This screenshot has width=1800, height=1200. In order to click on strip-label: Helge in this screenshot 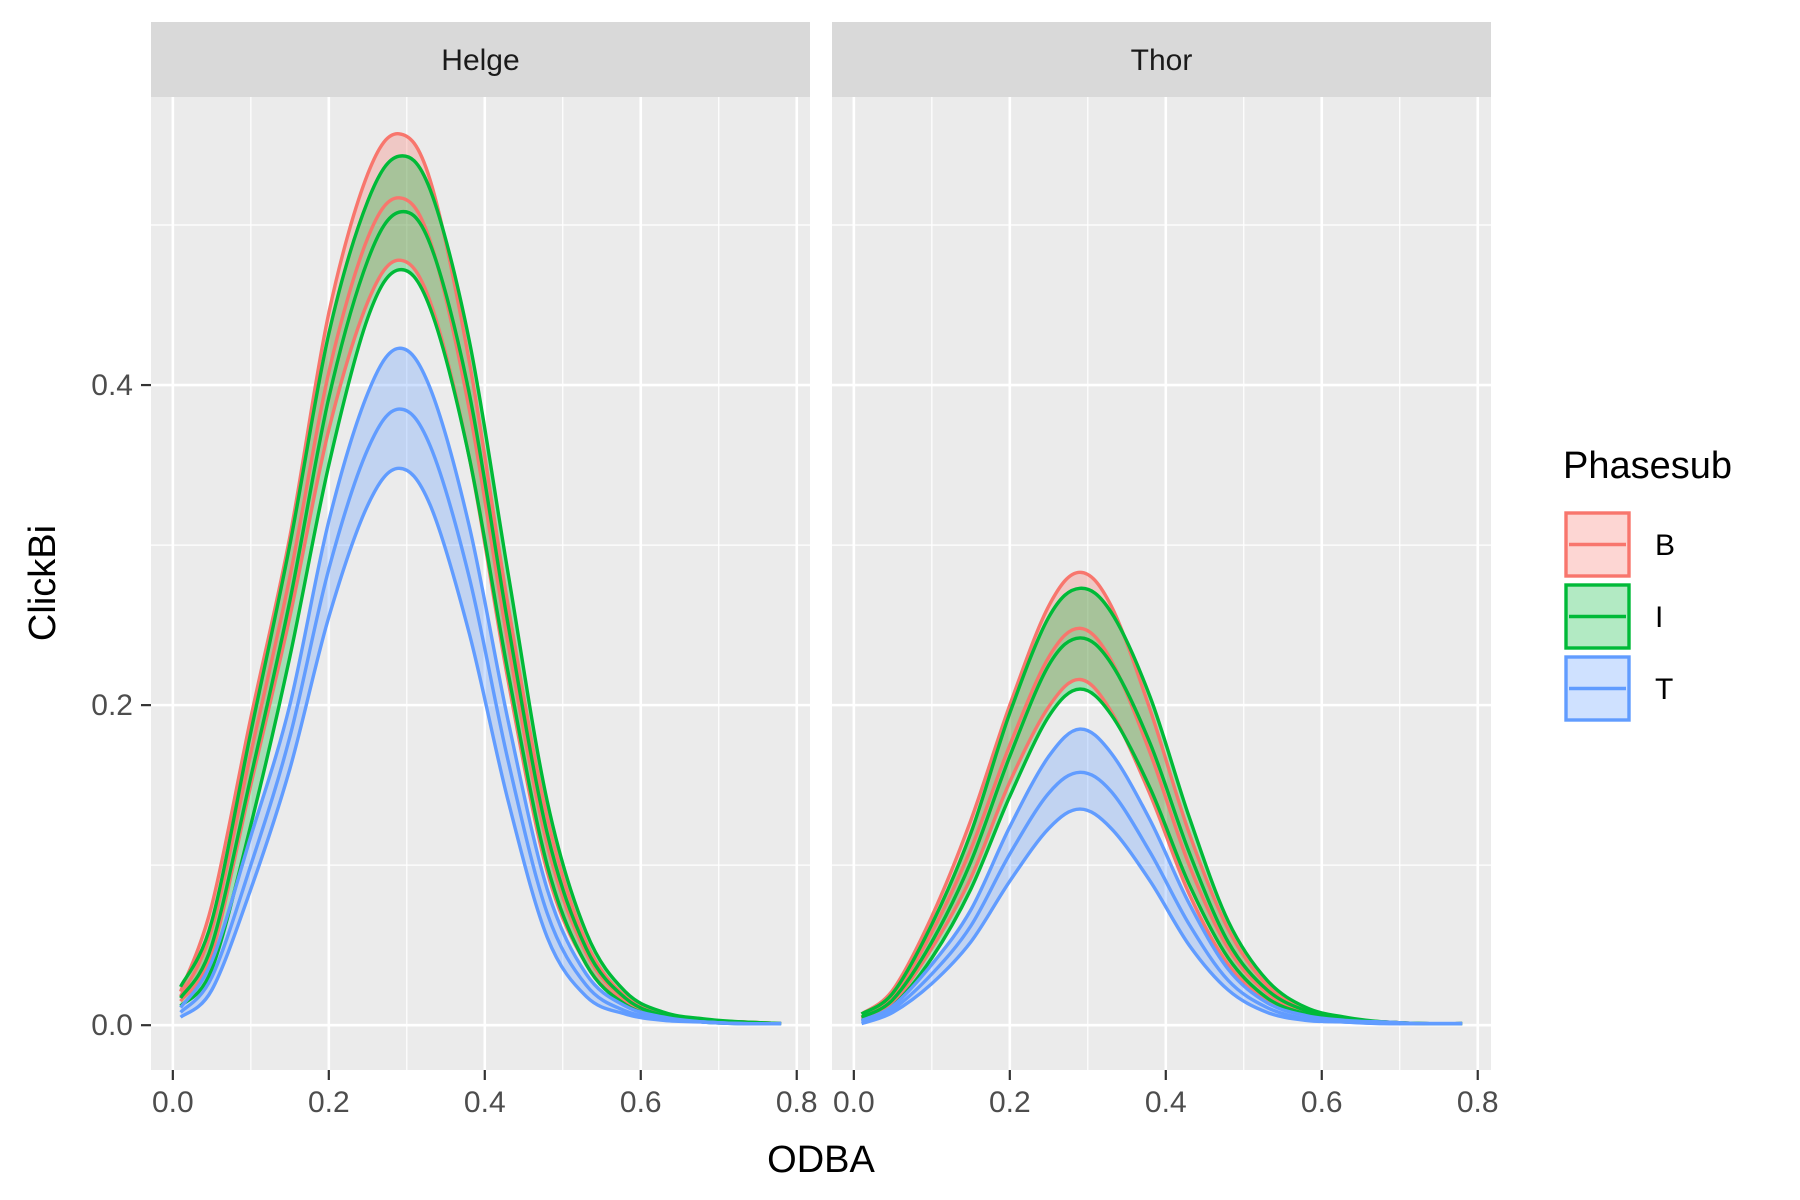, I will do `click(480, 60)`.